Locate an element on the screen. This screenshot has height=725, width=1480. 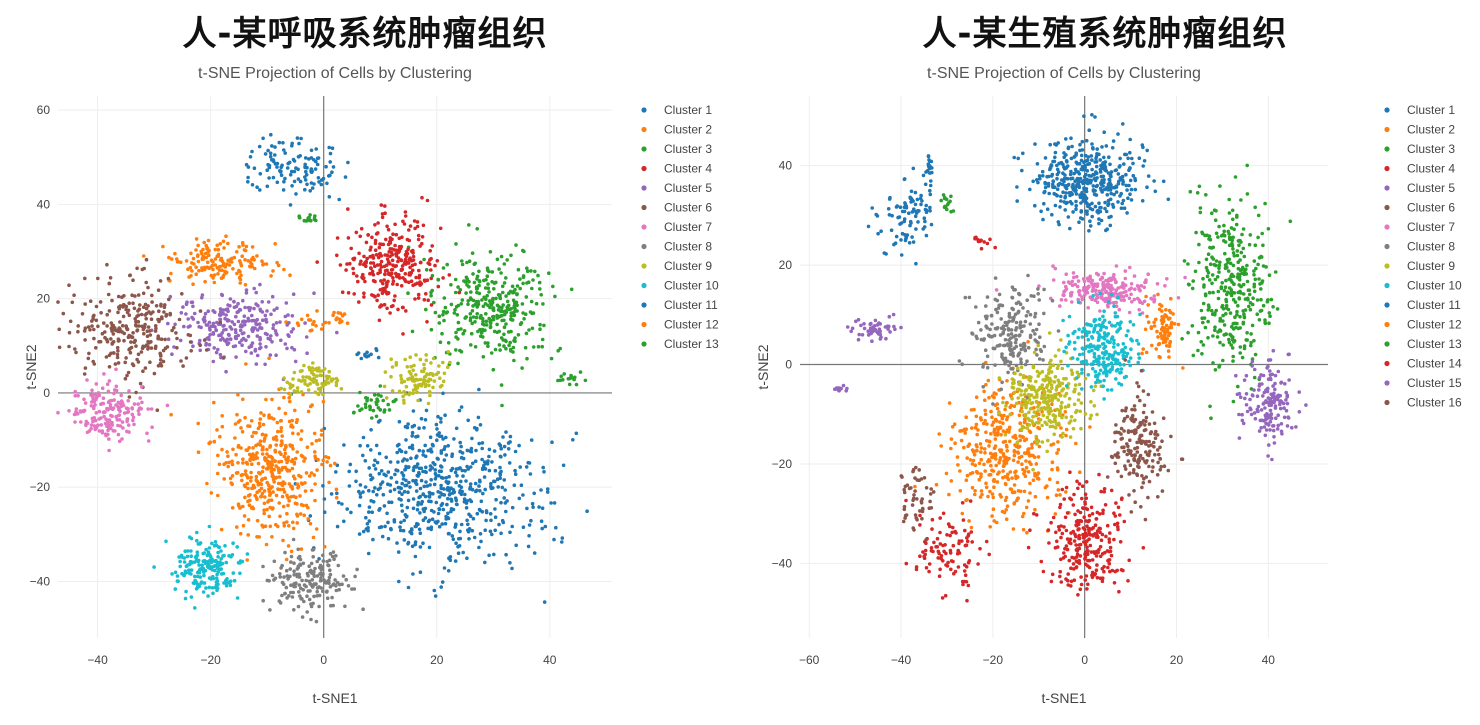
legend-entry: Cluster 3 is located at coordinates (688, 149).